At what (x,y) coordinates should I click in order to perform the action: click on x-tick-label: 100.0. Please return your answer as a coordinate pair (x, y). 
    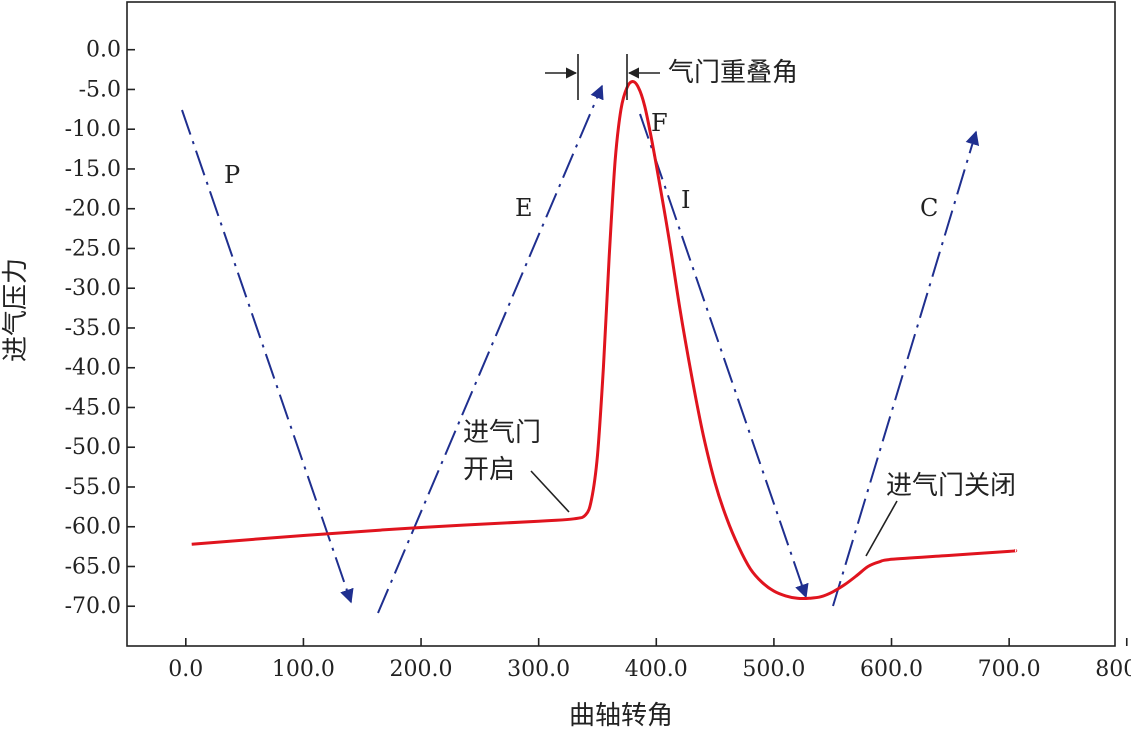
    Looking at the image, I should click on (303, 669).